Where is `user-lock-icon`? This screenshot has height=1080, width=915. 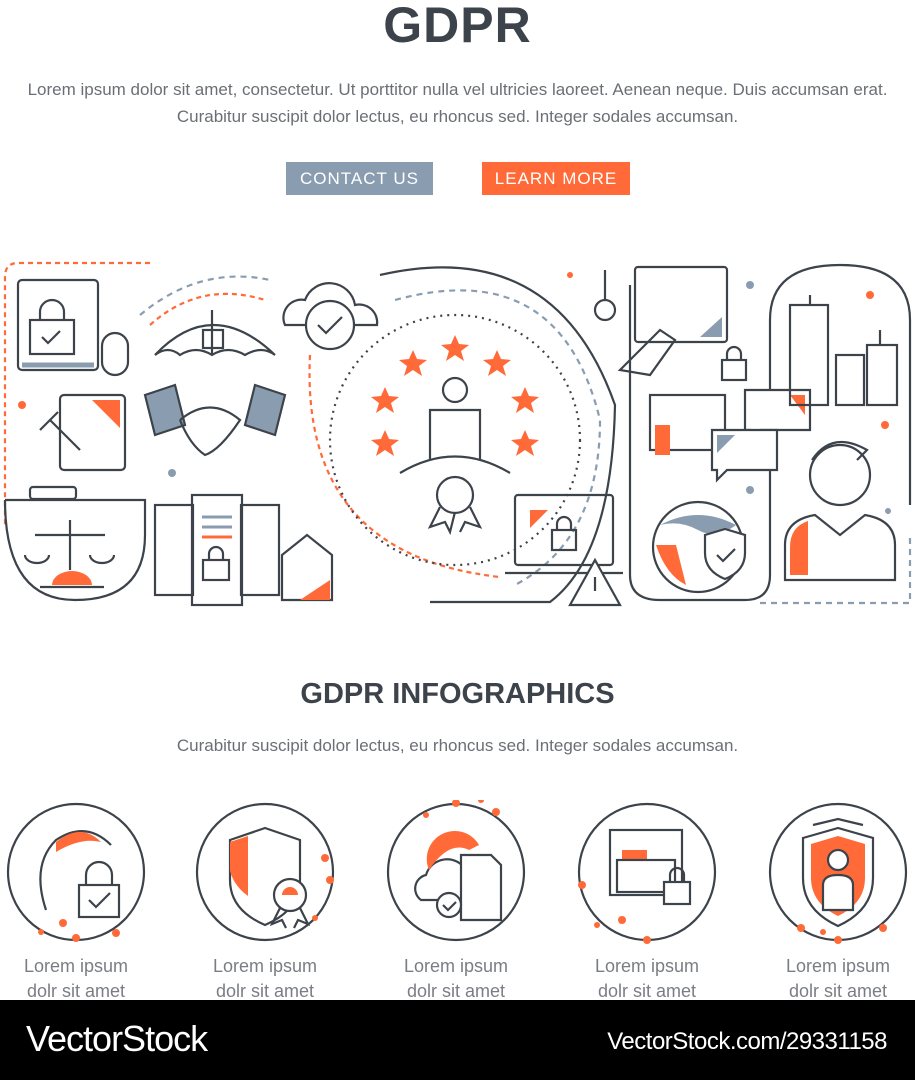
user-lock-icon is located at coordinates (76, 872).